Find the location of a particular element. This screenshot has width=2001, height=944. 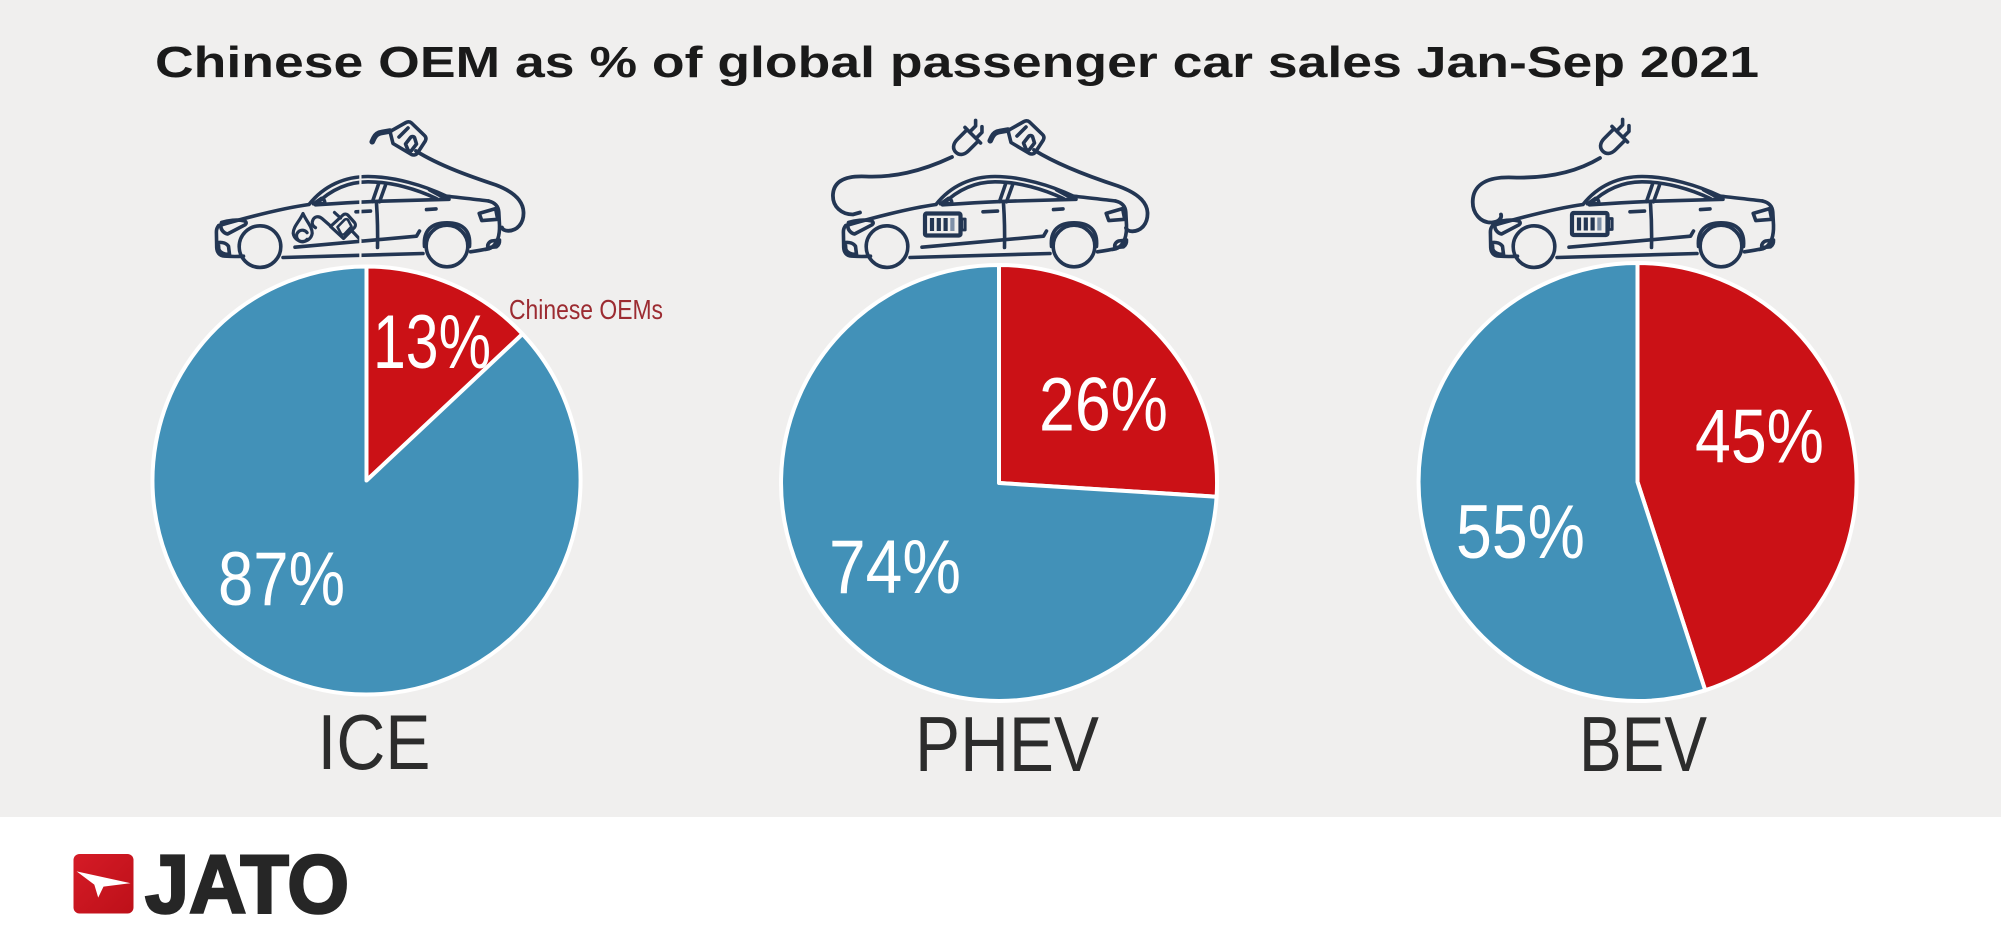

svg-text: BEV is located at coordinates (1643, 745).